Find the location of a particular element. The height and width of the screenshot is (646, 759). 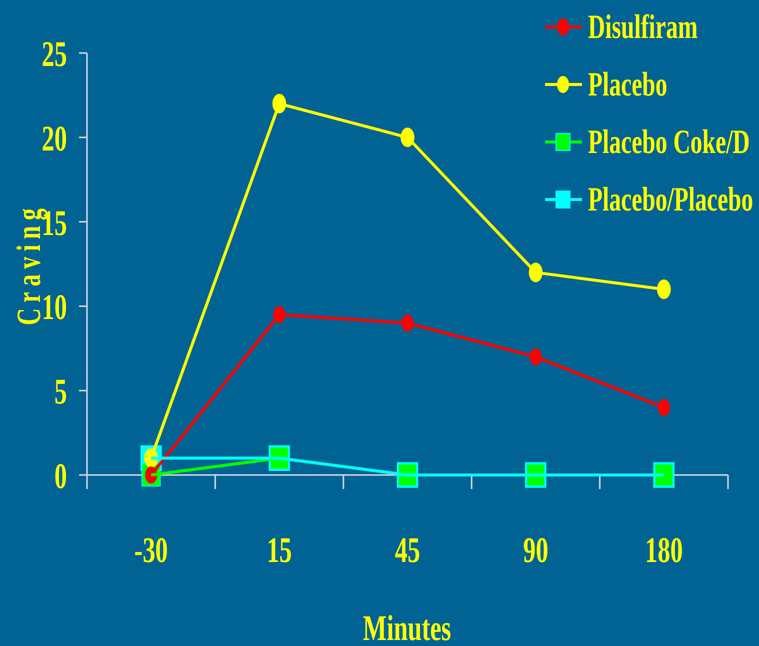

y-tick-label: 0 is located at coordinates (60, 476).